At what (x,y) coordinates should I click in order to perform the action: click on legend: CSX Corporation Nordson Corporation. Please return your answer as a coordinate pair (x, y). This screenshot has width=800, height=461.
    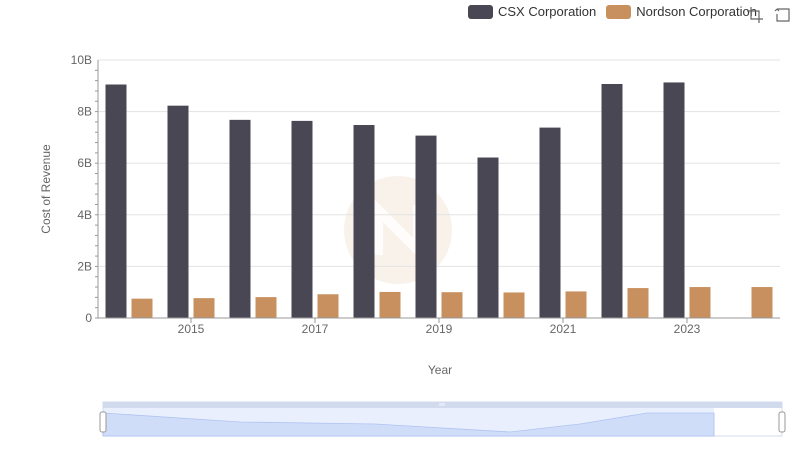
    Looking at the image, I should click on (617, 11).